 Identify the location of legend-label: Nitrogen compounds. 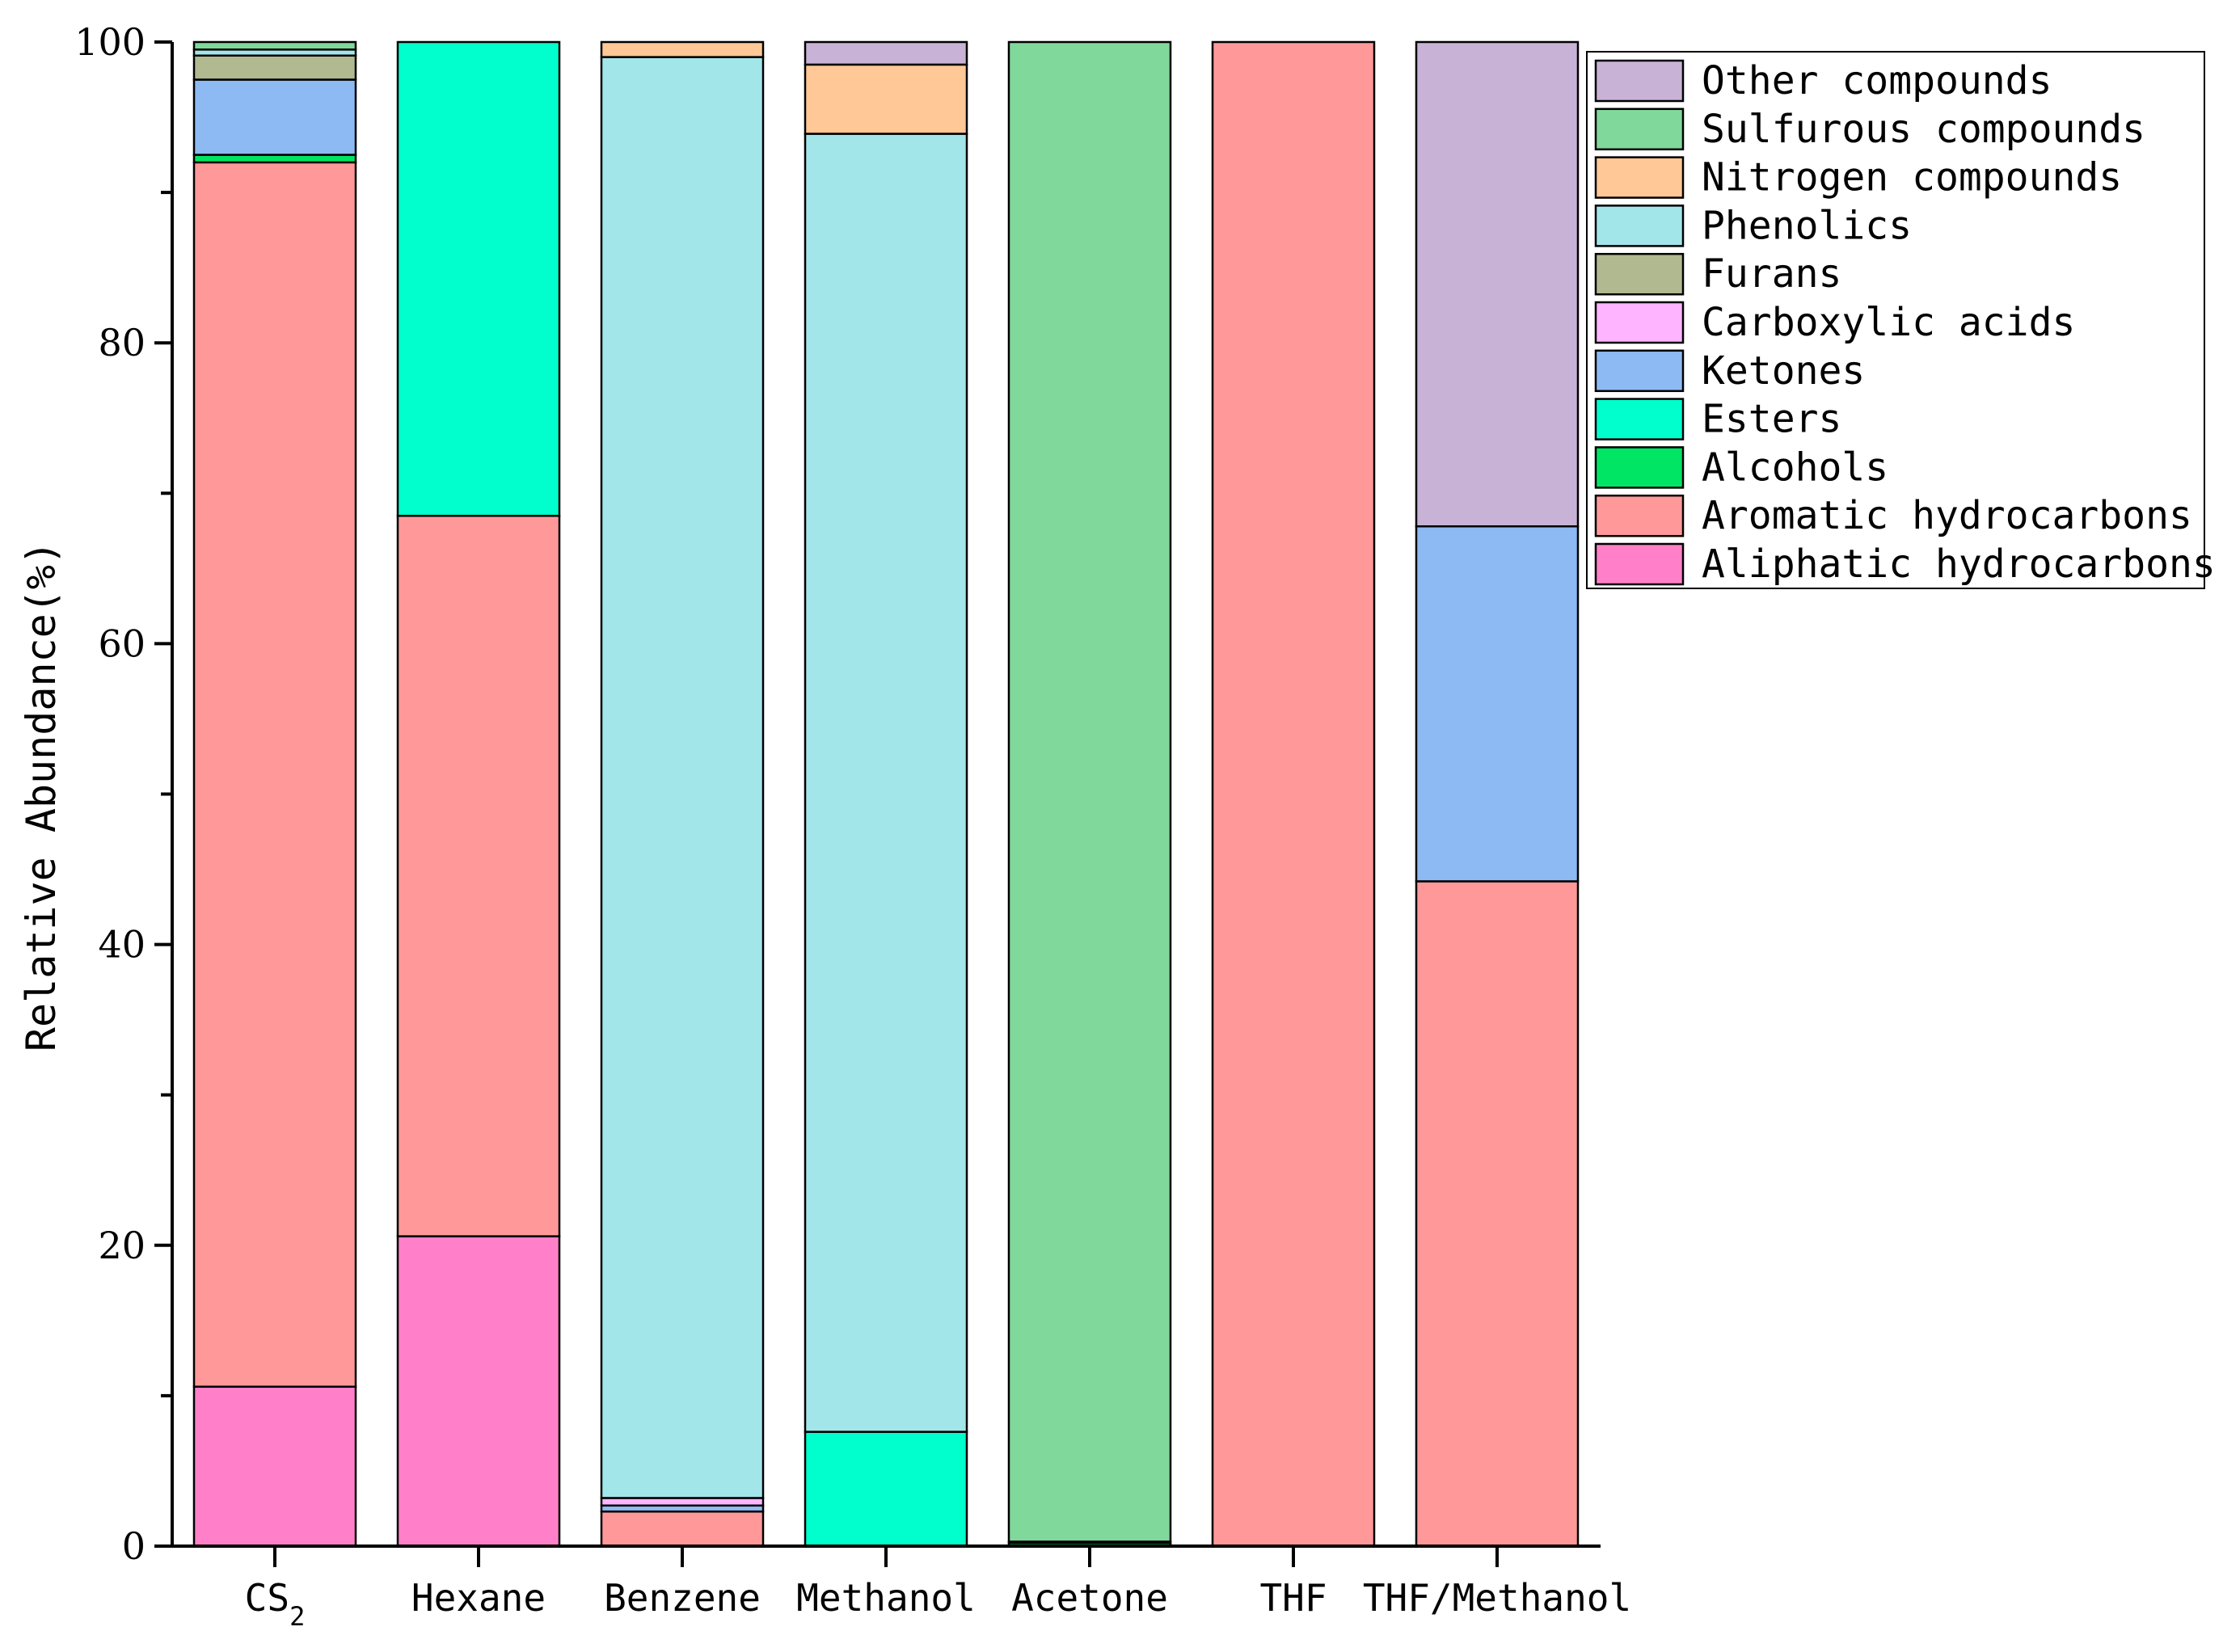
(1912, 177).